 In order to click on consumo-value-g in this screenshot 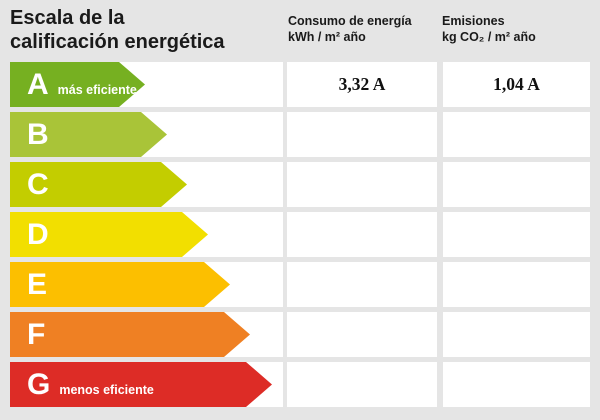, I will do `click(362, 384)`.